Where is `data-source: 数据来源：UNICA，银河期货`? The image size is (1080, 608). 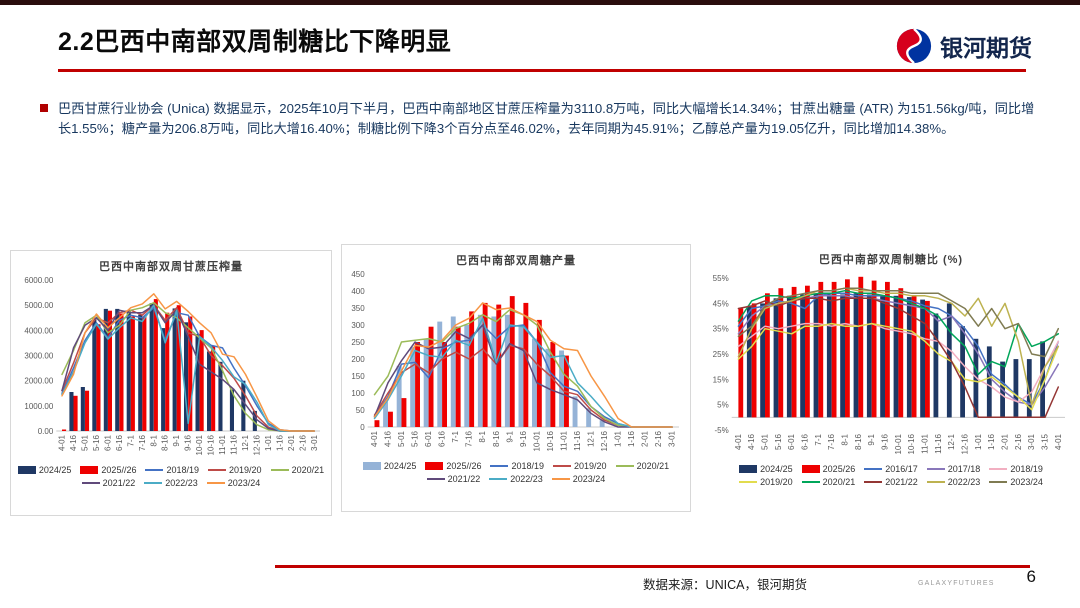
data-source: 数据来源：UNICA，银河期货 is located at coordinates (725, 585).